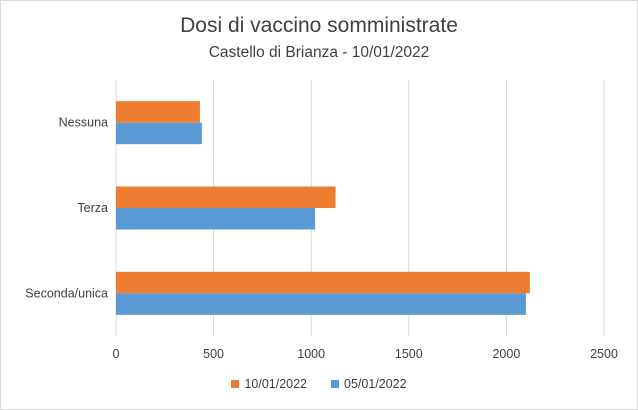  Describe the element at coordinates (319, 52) in the screenshot. I see `chart-subtitle: Castello di Brianza - 10/01/2022` at that location.